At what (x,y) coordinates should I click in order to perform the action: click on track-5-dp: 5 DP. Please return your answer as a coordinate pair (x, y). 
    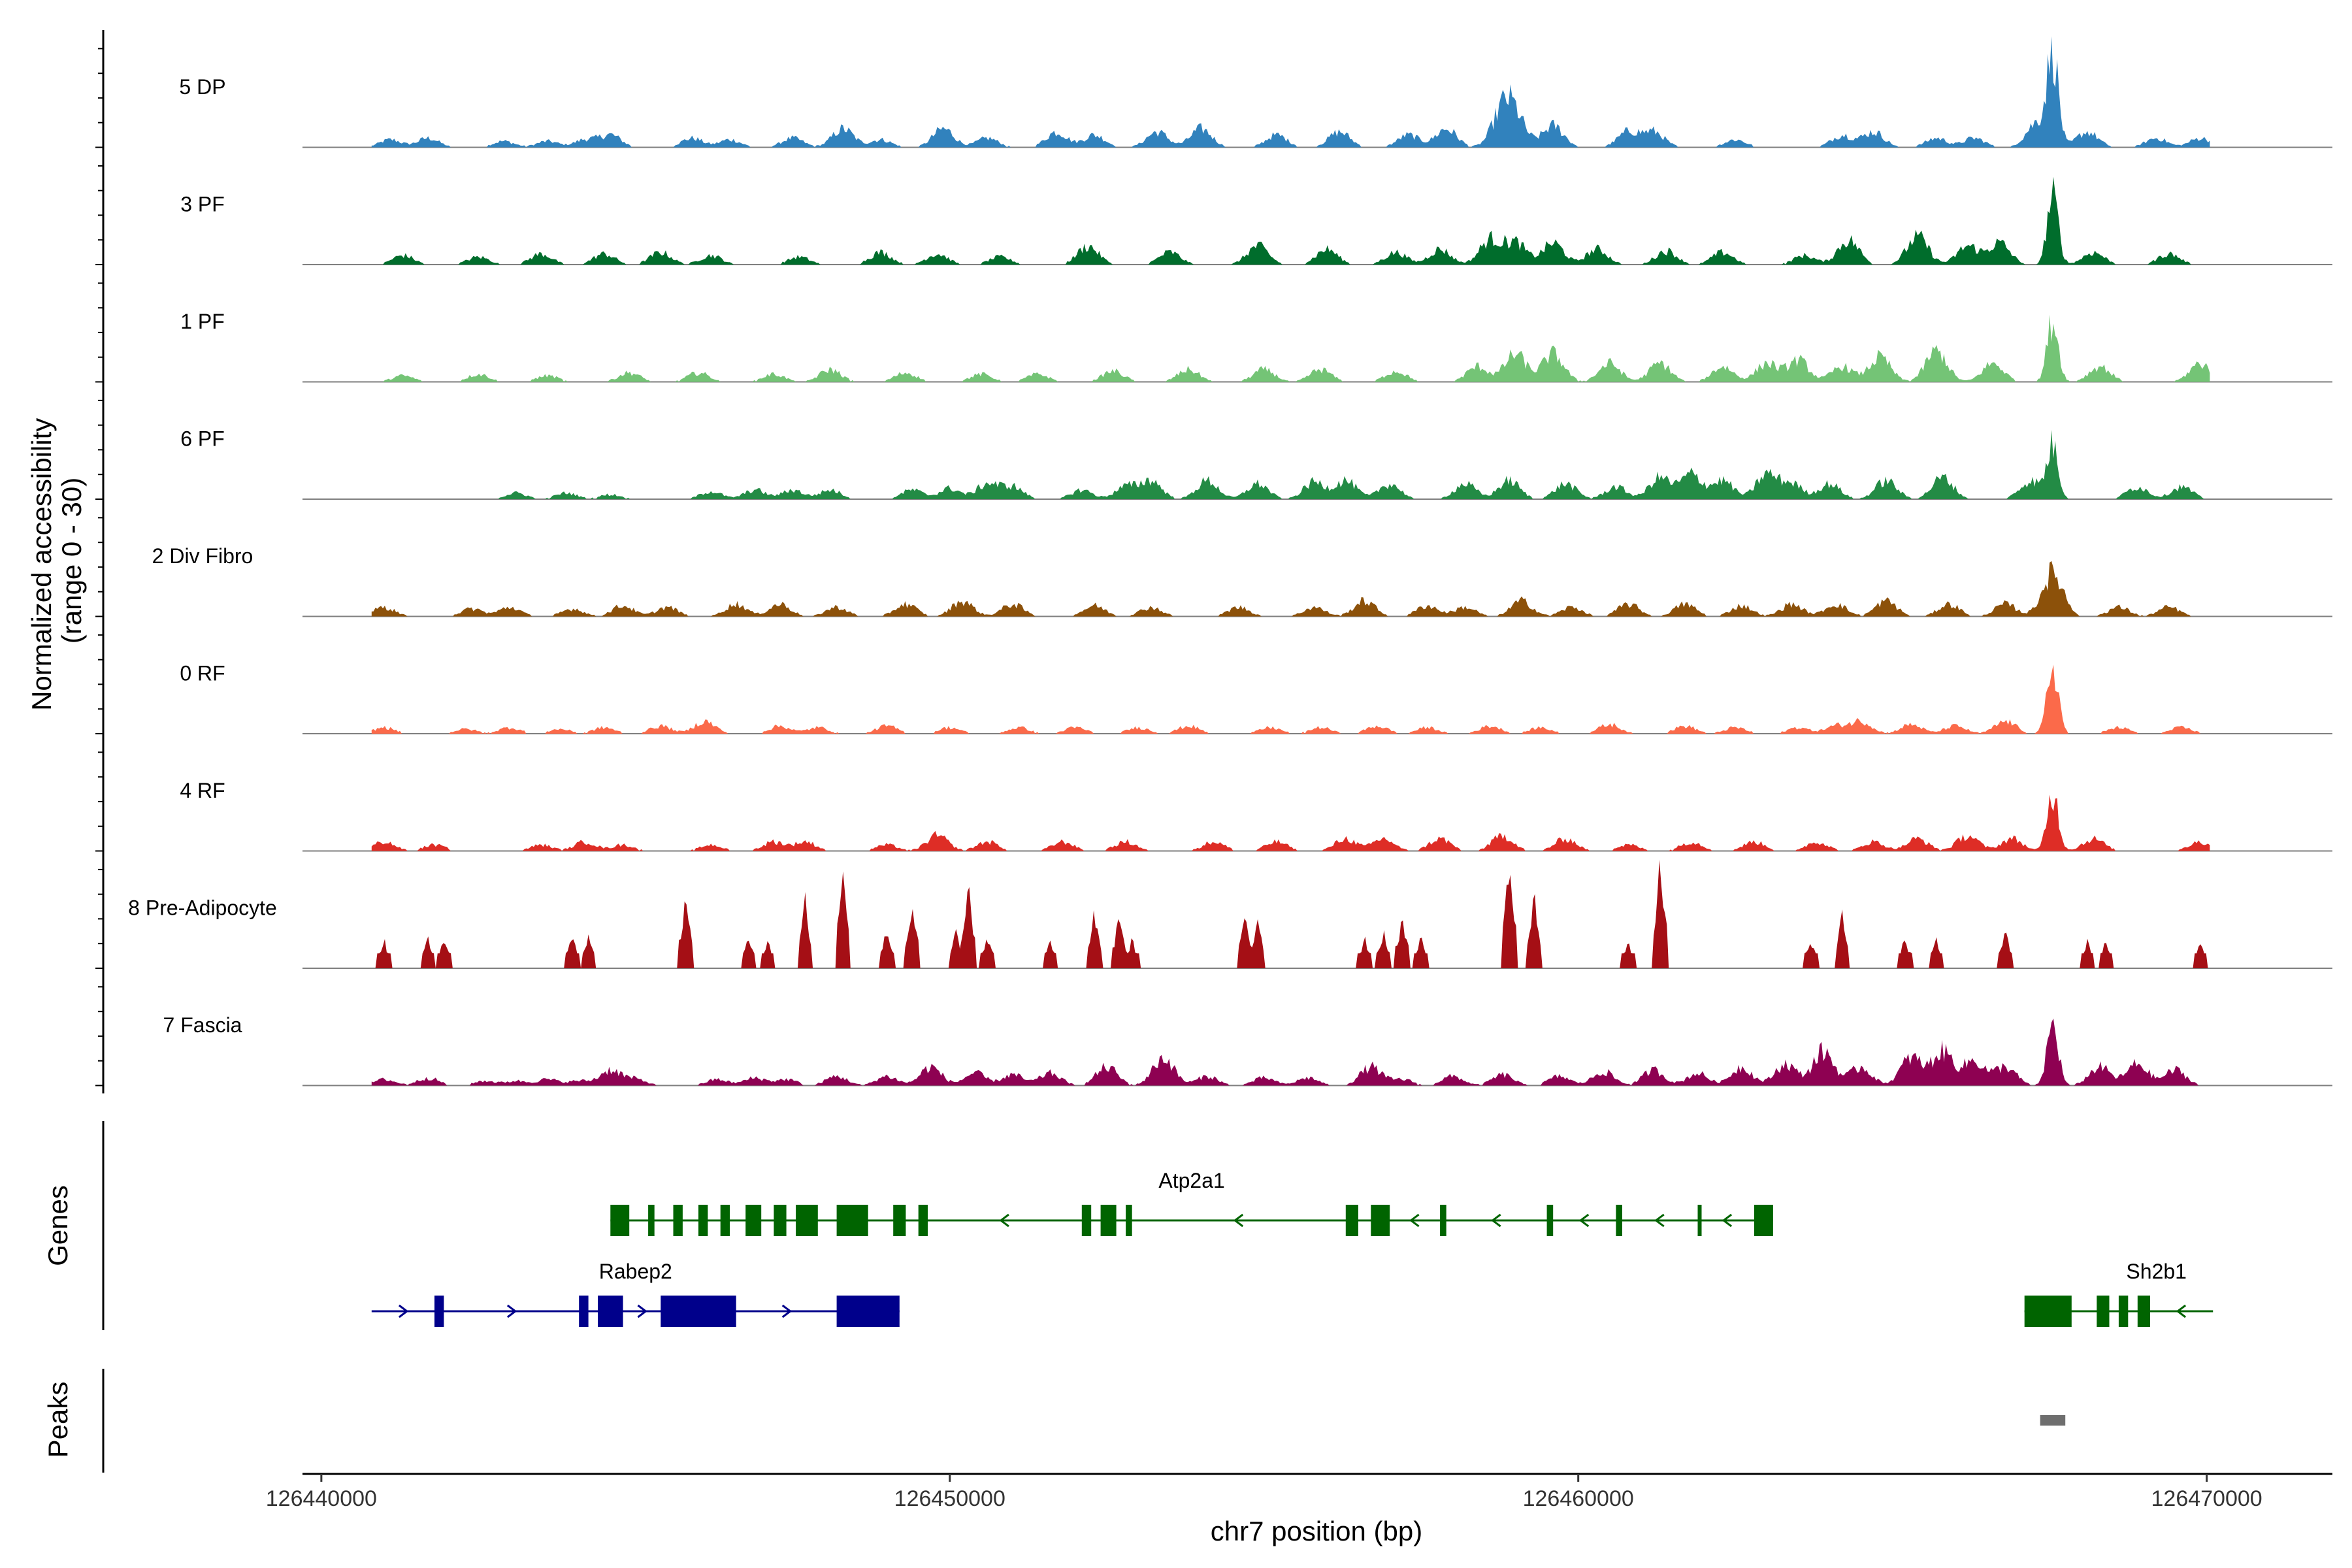
    Looking at the image, I should click on (1255, 92).